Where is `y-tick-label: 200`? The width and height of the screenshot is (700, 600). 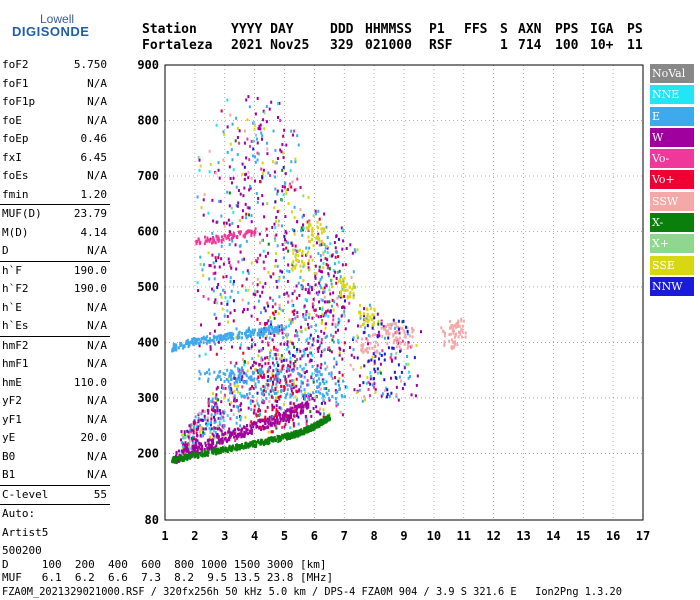 y-tick-label: 200 is located at coordinates (148, 453).